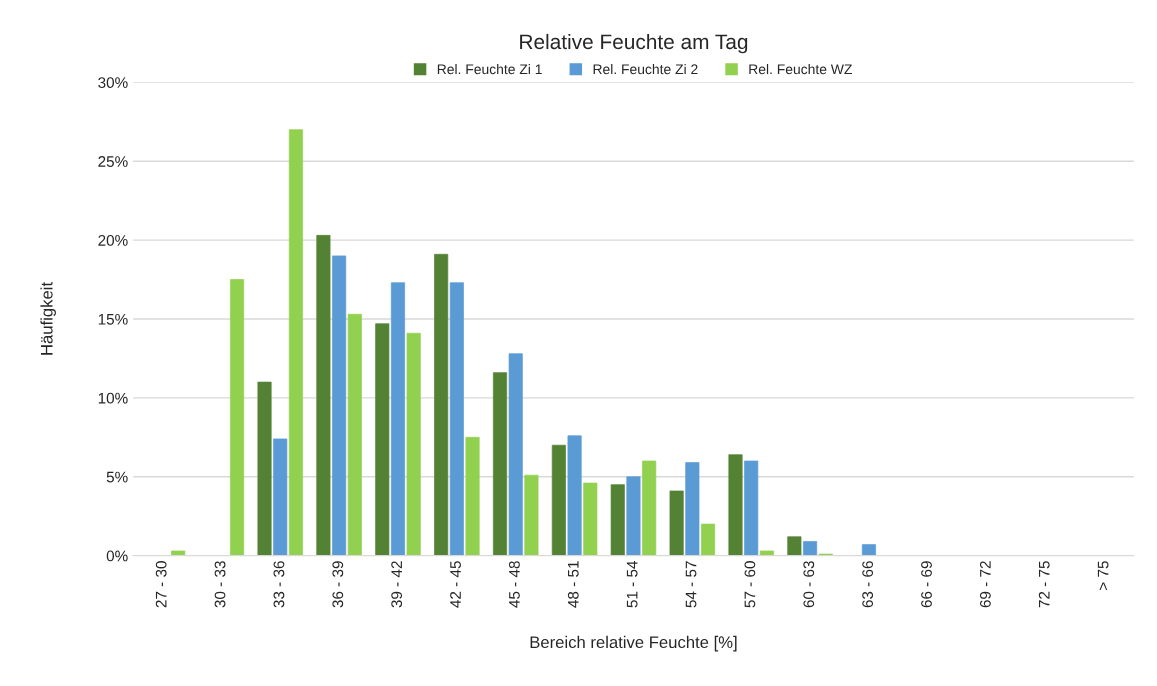 The image size is (1157, 686). I want to click on y-tick-label: 30%, so click(113, 83).